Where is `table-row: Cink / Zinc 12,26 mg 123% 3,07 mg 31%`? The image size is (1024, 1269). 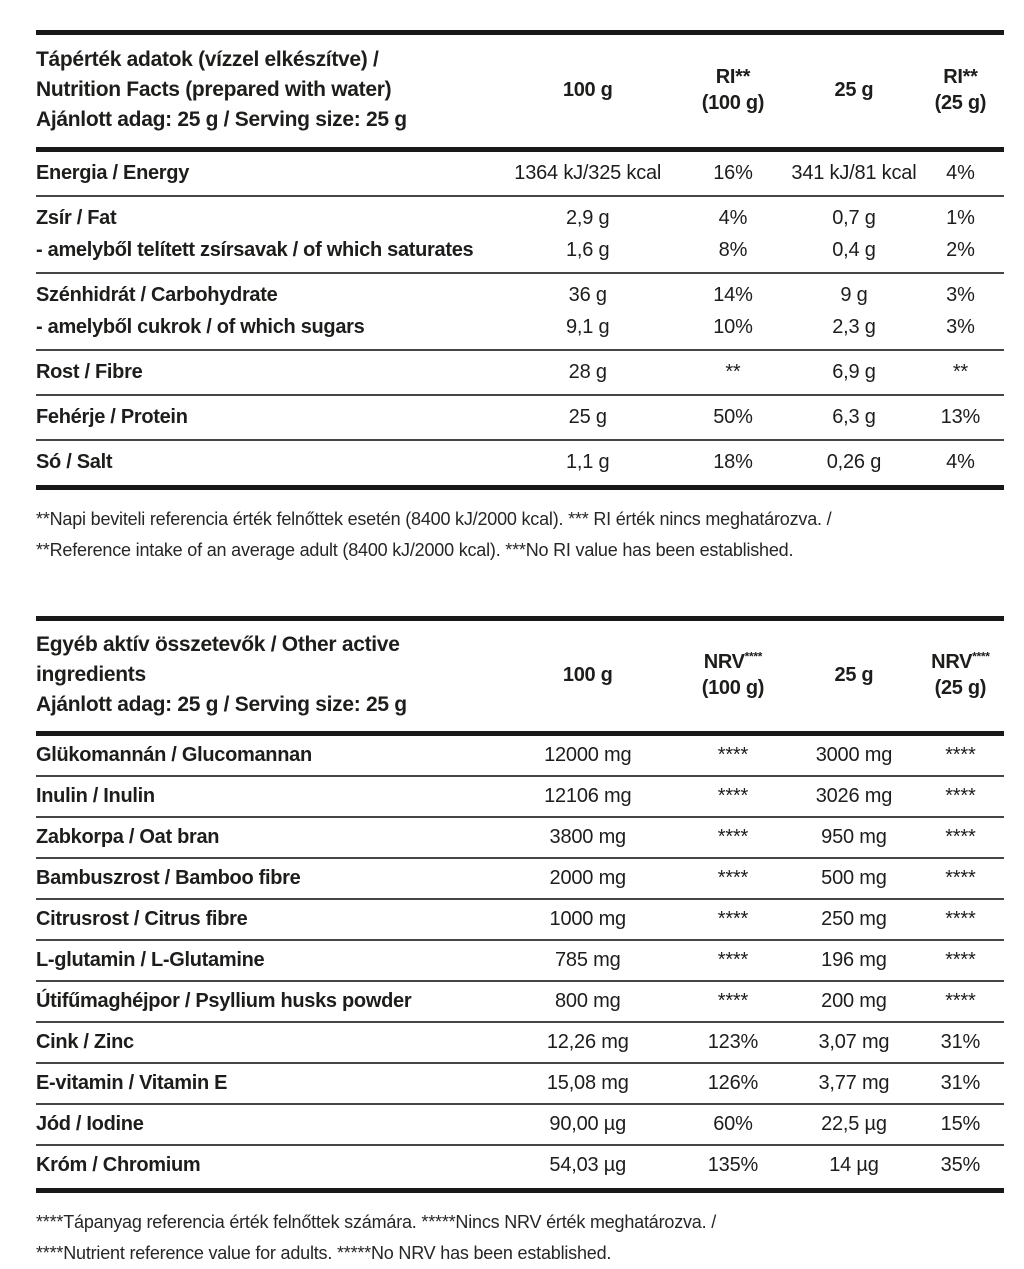
table-row: Cink / Zinc 12,26 mg 123% 3,07 mg 31% is located at coordinates (520, 1043).